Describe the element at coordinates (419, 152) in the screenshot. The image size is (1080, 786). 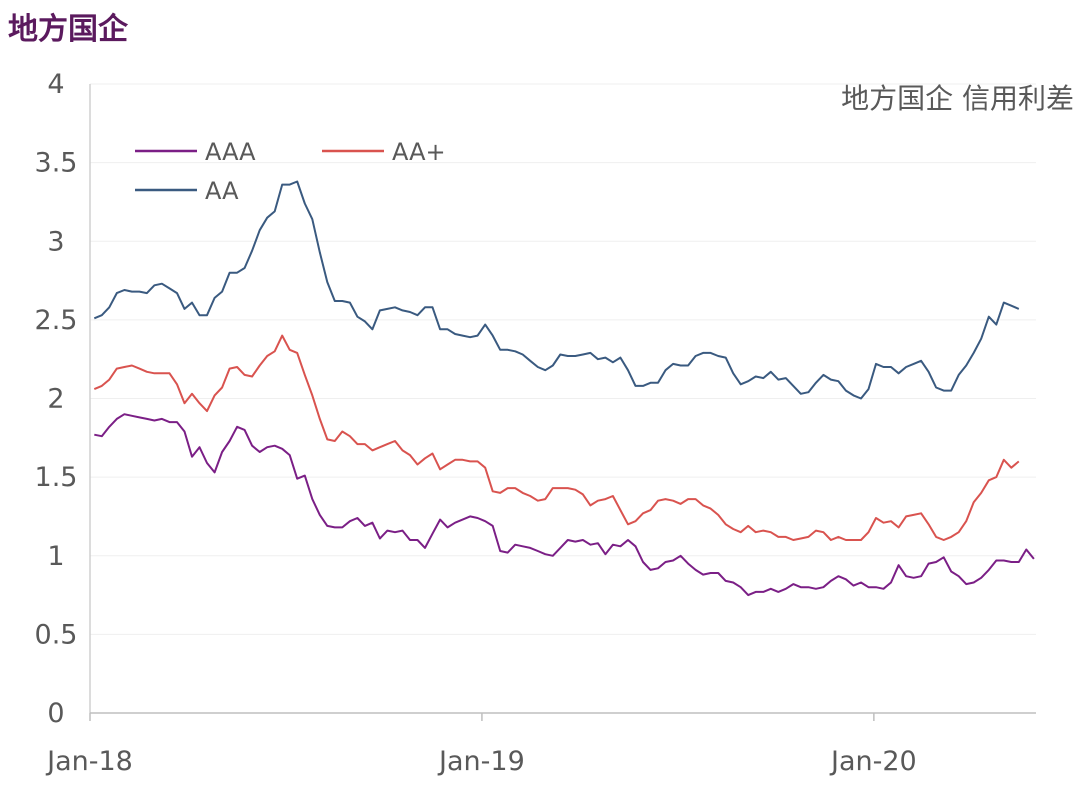
I see `legend-label: AA+` at that location.